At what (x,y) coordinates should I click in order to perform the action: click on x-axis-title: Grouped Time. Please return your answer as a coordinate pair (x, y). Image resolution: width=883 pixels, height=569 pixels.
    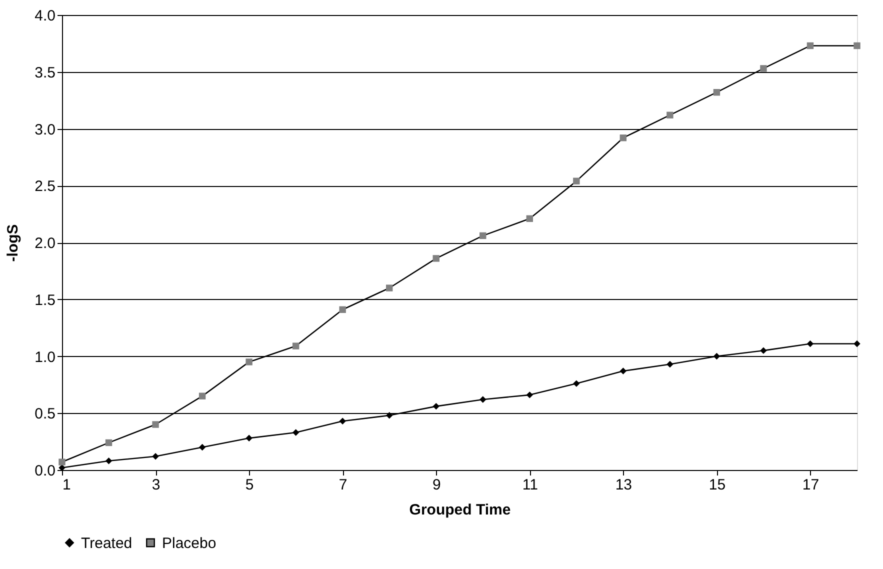
    Looking at the image, I should click on (460, 510).